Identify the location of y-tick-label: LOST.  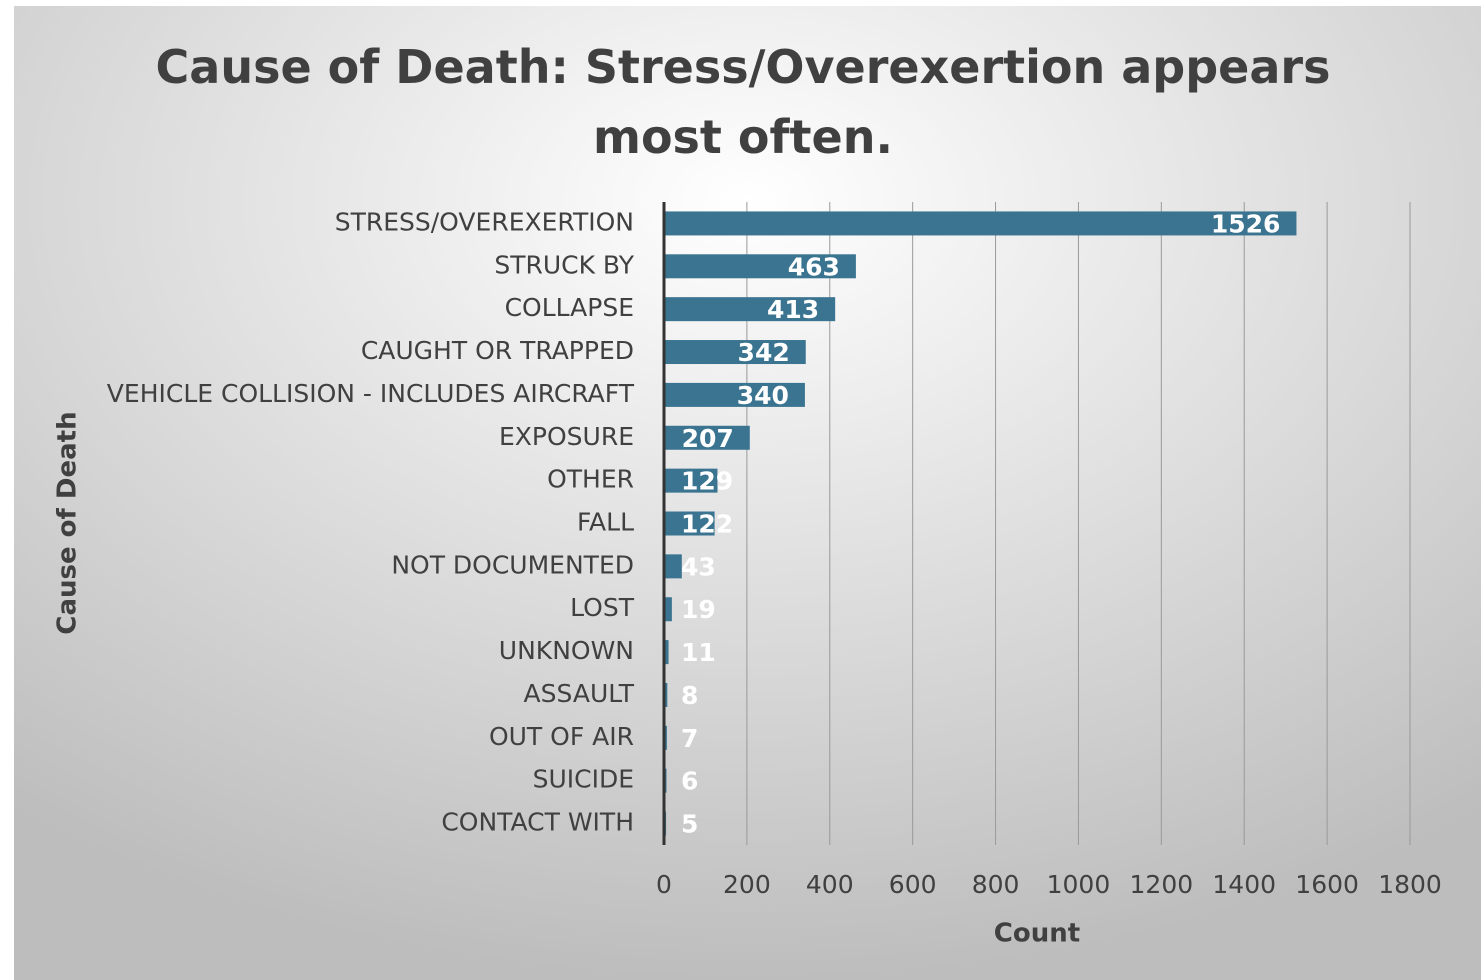
(602, 607).